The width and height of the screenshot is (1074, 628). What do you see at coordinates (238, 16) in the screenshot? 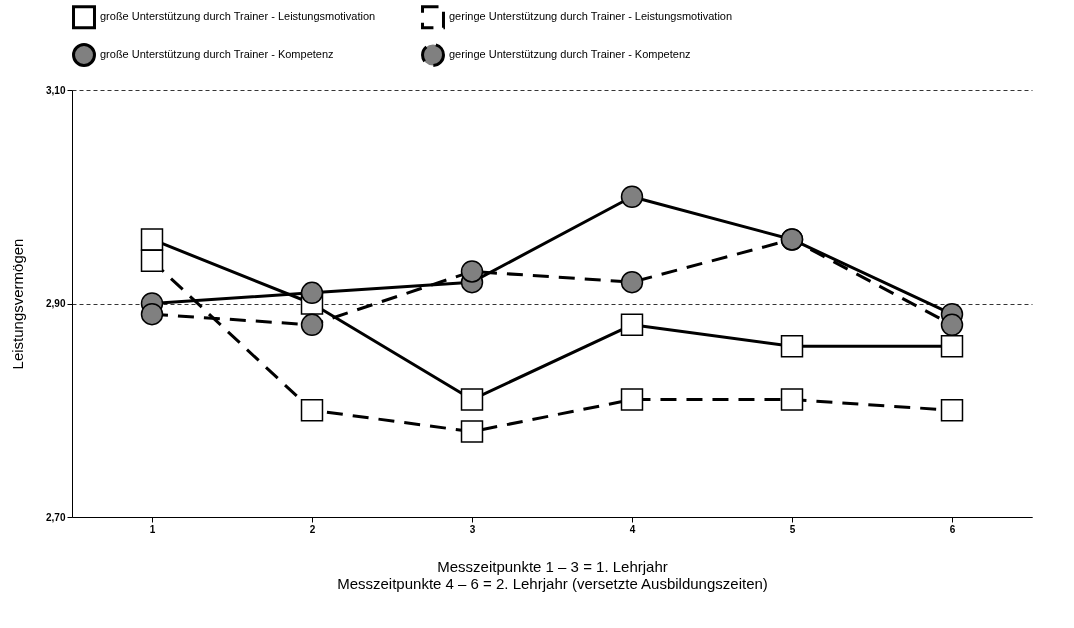
I see `legend-label: große Unterstützung durch Trainer - Leistungsmotivation` at bounding box center [238, 16].